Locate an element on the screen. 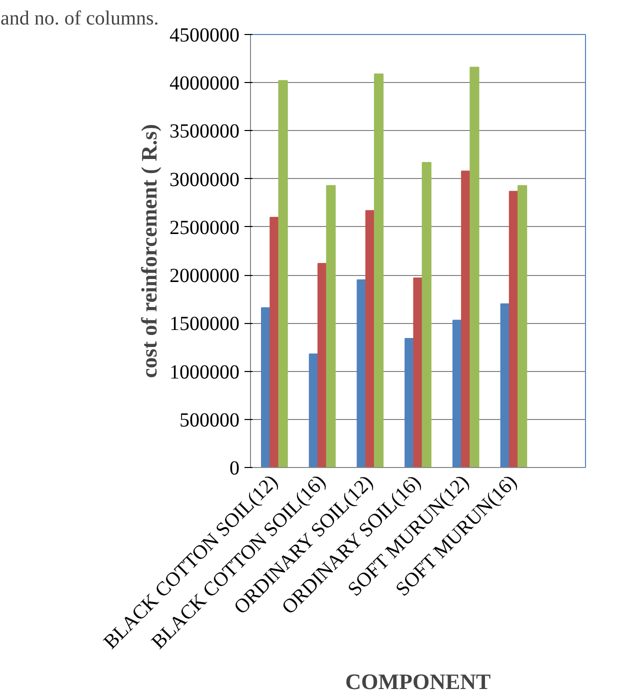  y-tick-label: 1500000 is located at coordinates (205, 324).